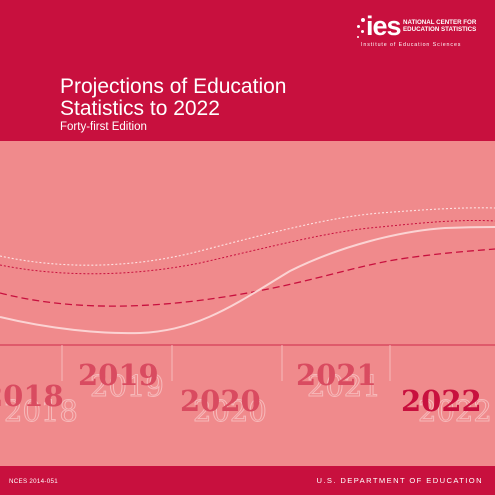 This screenshot has height=495, width=495. I want to click on year-2020-label: 2020, so click(220, 401).